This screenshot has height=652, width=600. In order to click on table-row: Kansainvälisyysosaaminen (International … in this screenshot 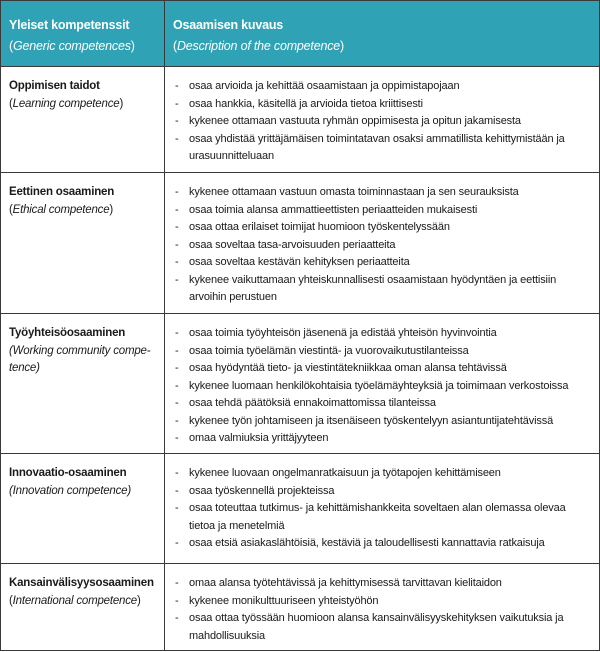, I will do `click(300, 607)`.